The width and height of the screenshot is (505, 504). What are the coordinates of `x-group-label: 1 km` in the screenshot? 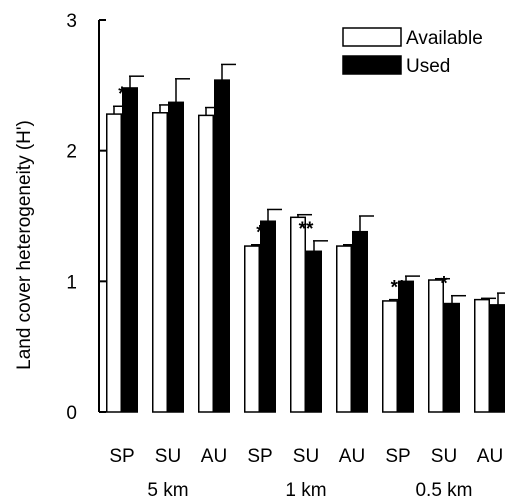 It's located at (305, 490).